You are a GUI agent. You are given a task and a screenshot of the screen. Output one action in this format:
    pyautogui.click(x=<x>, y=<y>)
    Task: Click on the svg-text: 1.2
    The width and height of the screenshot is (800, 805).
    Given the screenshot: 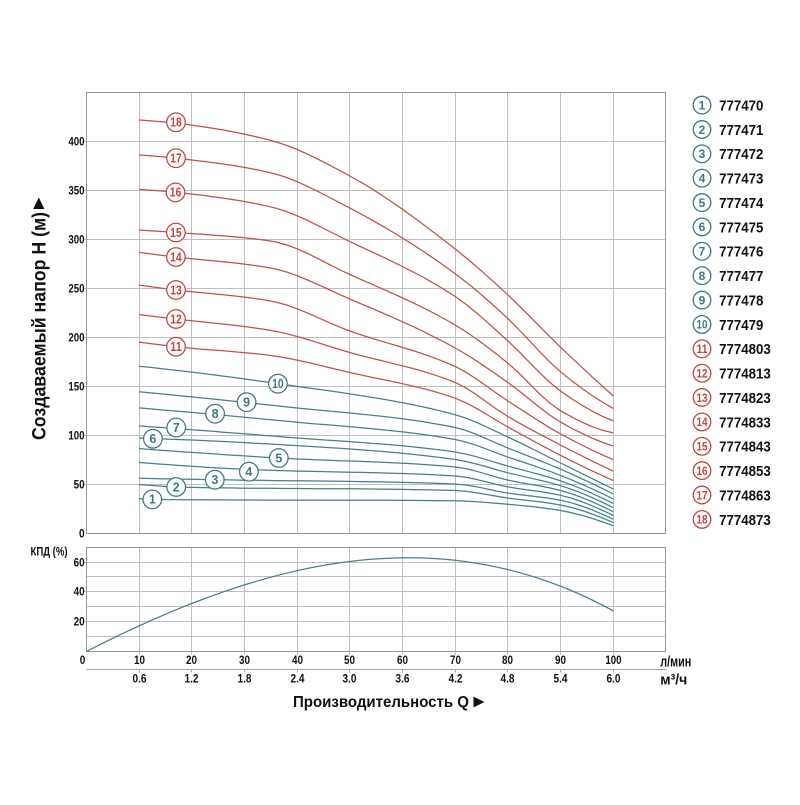 What is the action you would take?
    pyautogui.click(x=192, y=678)
    